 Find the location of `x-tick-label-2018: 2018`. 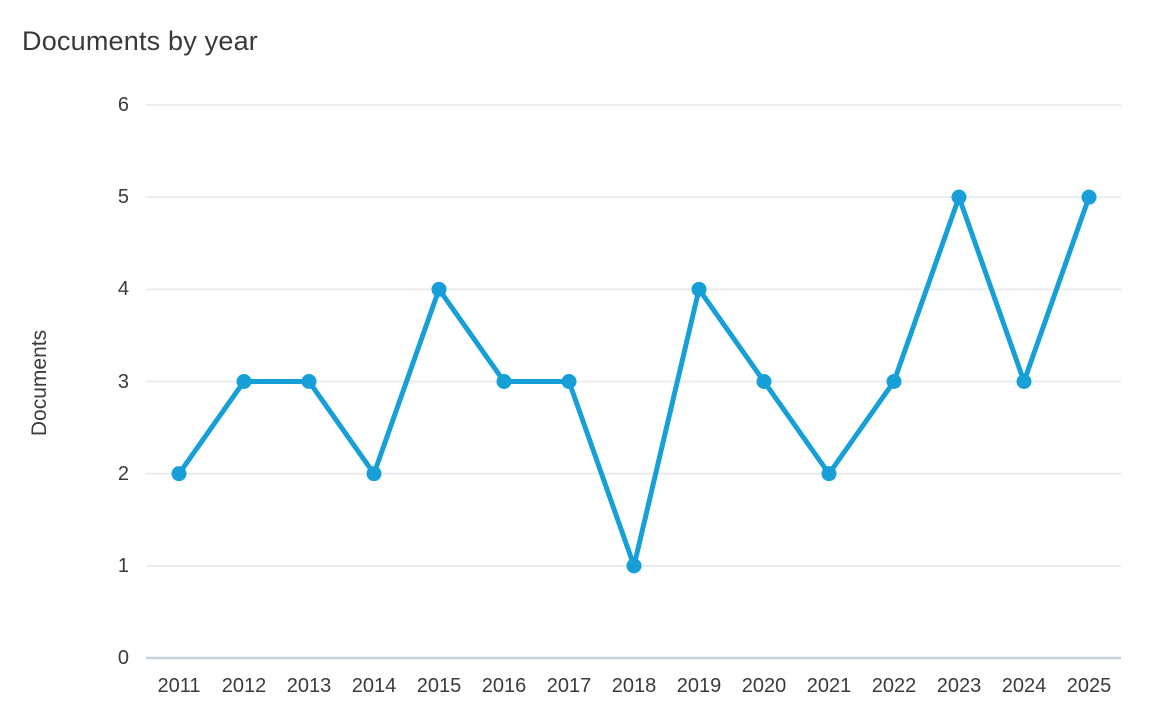

x-tick-label-2018: 2018 is located at coordinates (634, 686).